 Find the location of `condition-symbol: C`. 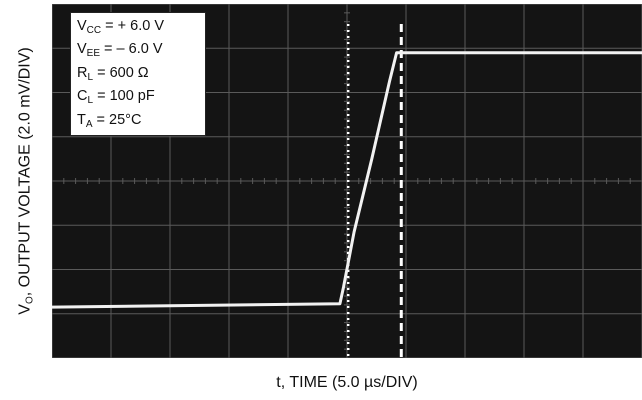

condition-symbol: C is located at coordinates (82, 96).